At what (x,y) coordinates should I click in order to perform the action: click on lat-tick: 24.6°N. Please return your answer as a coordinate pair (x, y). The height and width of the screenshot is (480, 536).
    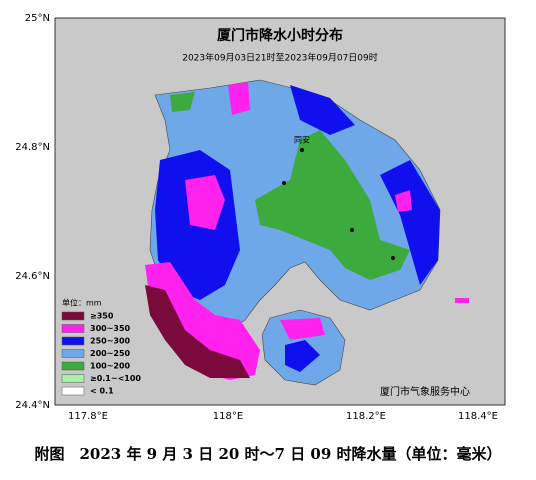
    Looking at the image, I should click on (32, 276).